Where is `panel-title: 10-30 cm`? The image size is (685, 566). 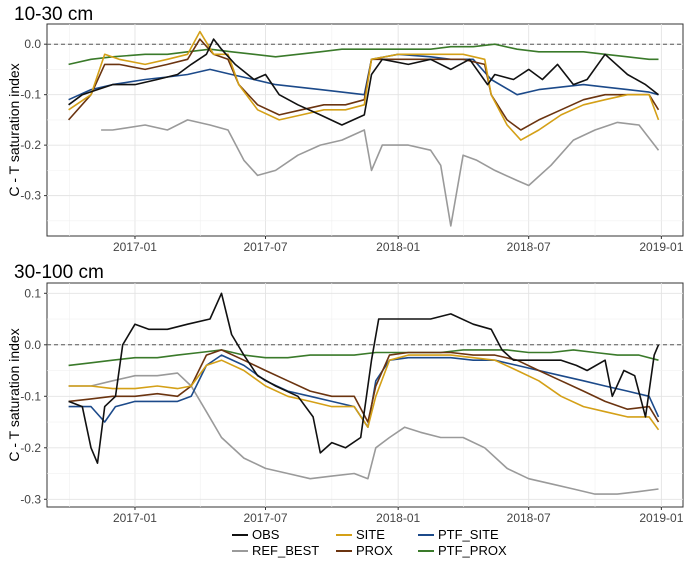
panel-title: 10-30 cm is located at coordinates (53, 14).